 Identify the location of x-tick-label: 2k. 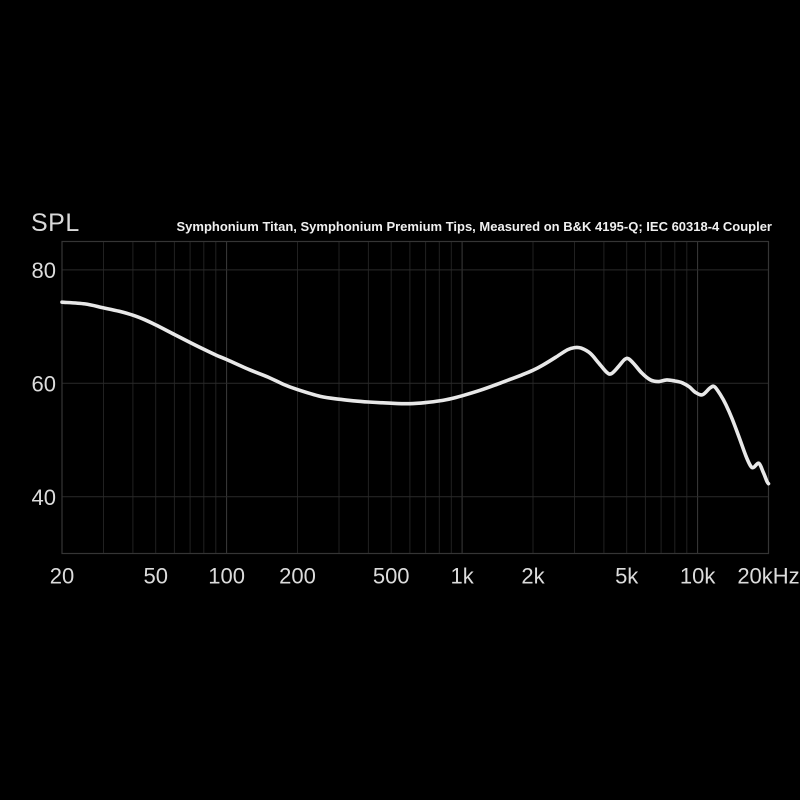
(533, 576).